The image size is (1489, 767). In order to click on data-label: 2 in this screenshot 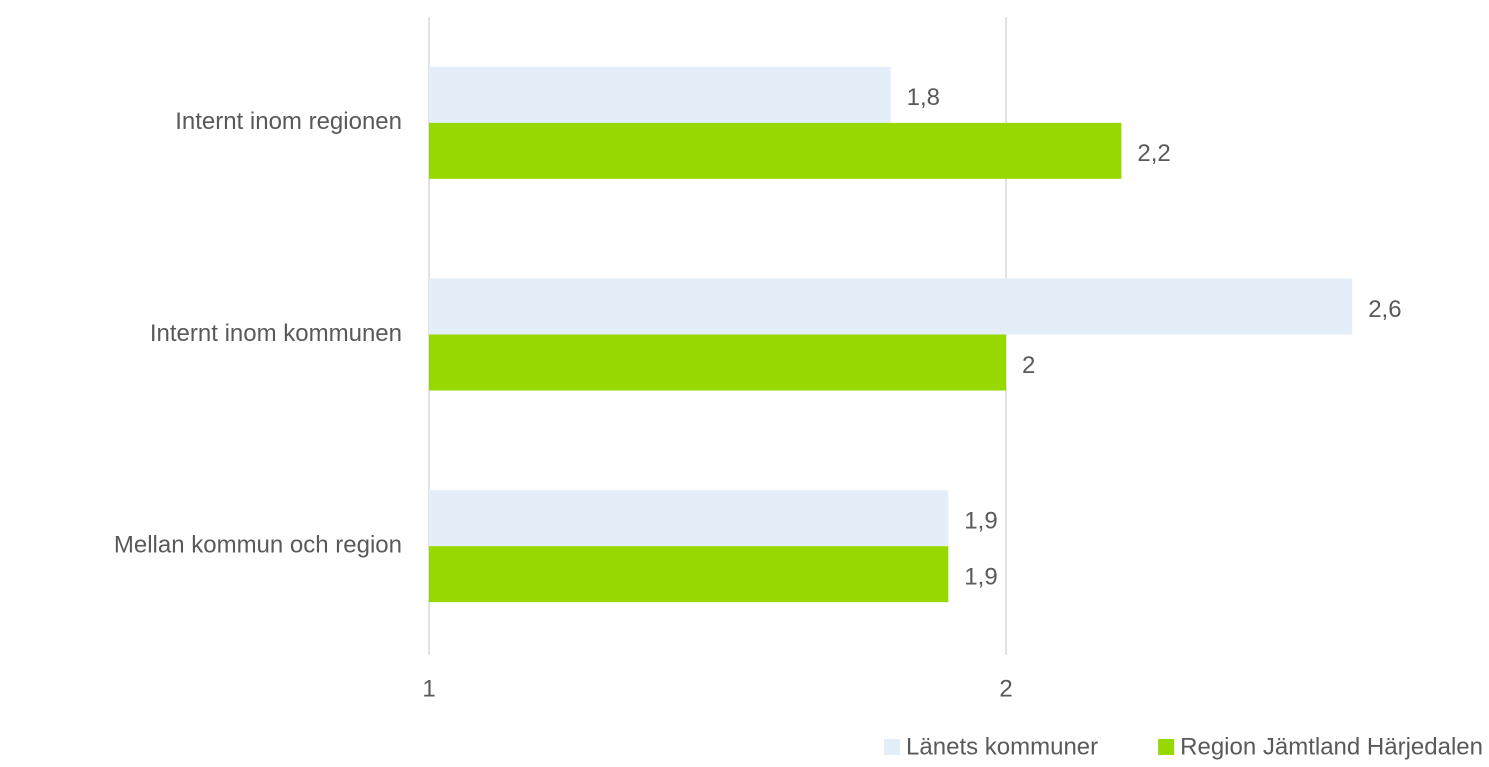, I will do `click(1028, 365)`.